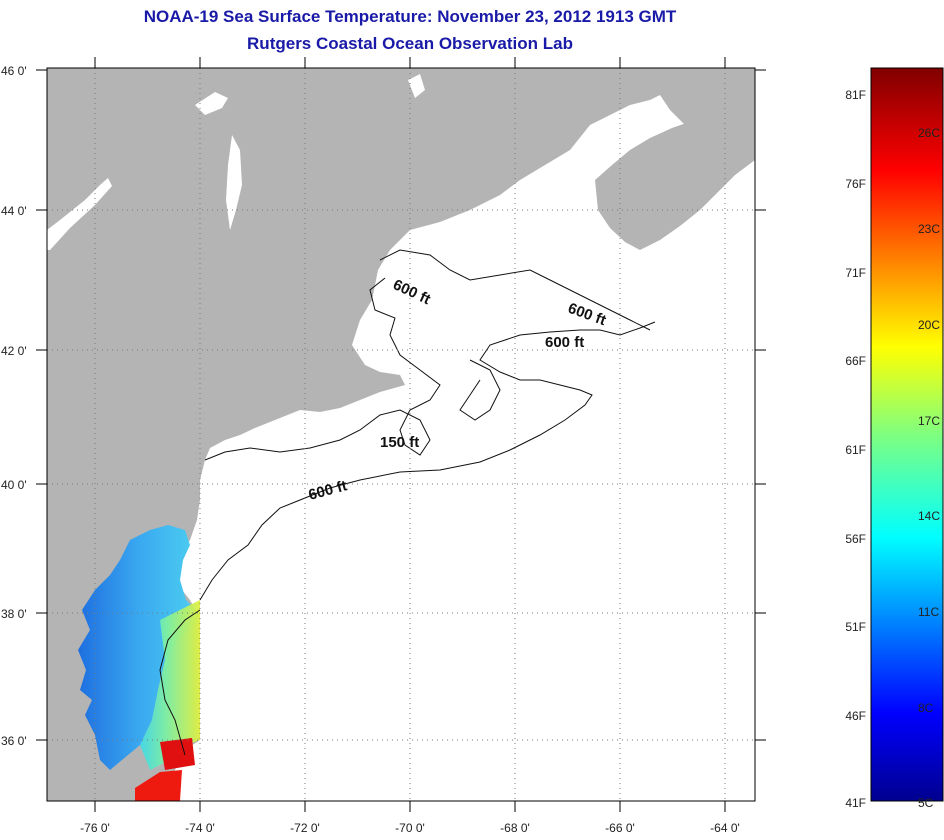  Describe the element at coordinates (855, 184) in the screenshot. I see `colorbar-f-label: 76F` at that location.